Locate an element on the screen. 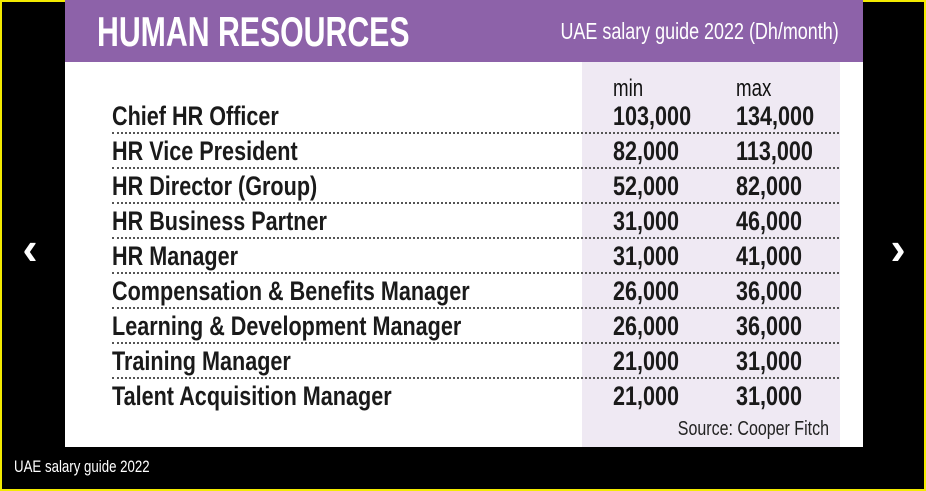 This screenshot has height=491, width=926. row-title: Learning & Development Manager is located at coordinates (287, 326).